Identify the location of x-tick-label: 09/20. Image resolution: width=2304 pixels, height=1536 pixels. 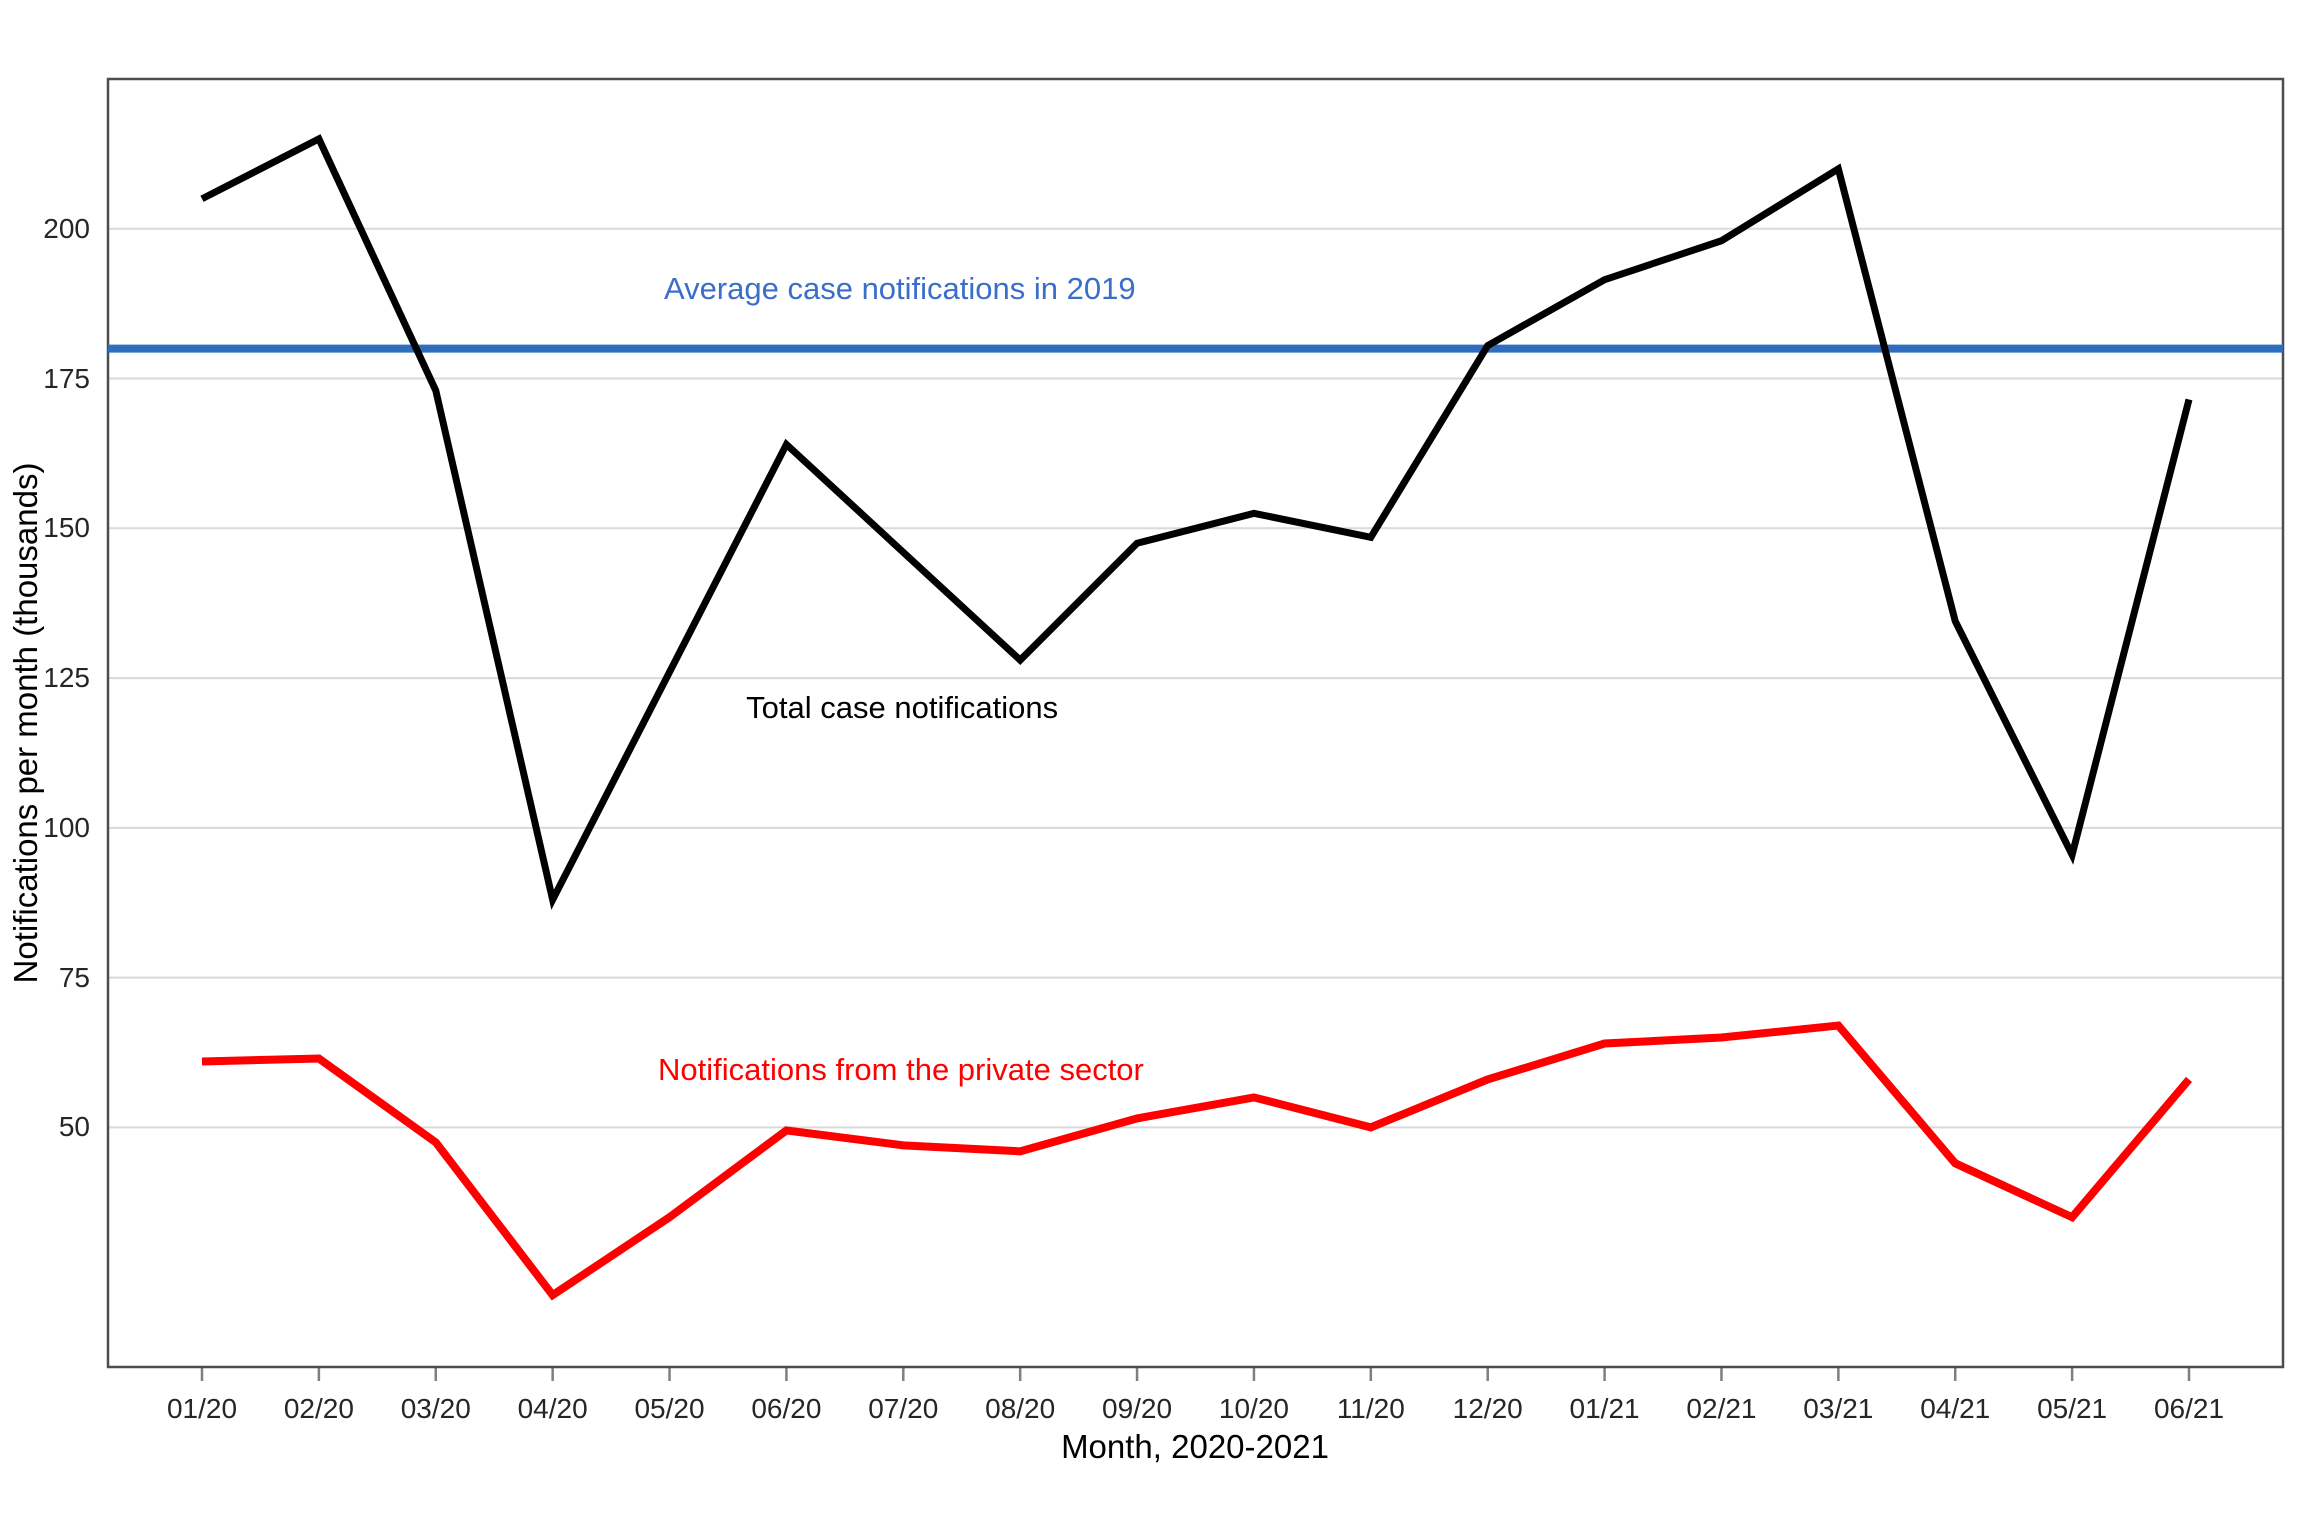
(1137, 1408).